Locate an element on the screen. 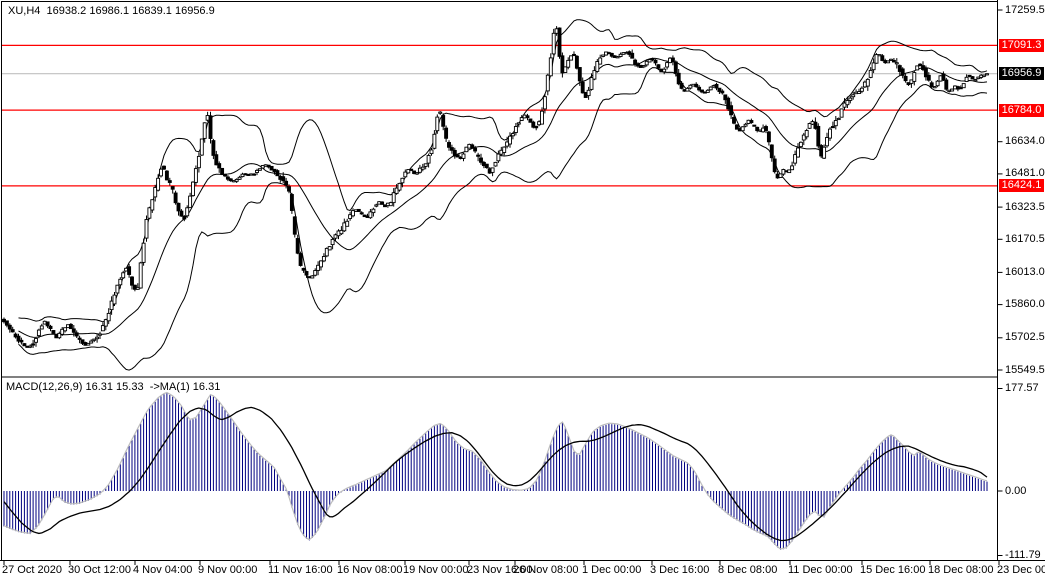 The height and width of the screenshot is (583, 1045). macd-indicator-label: MACD(12,26,9) 16.31 15.33 ->MA(1) 16.31 is located at coordinates (113, 387).